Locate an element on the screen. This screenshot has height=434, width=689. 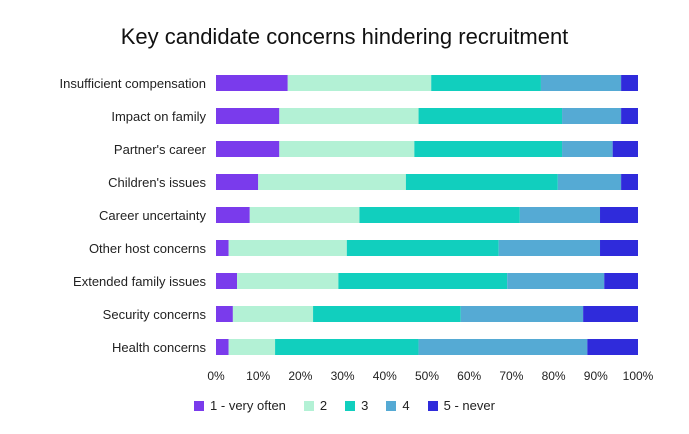
legend-item: 1 - very often is located at coordinates (240, 405).